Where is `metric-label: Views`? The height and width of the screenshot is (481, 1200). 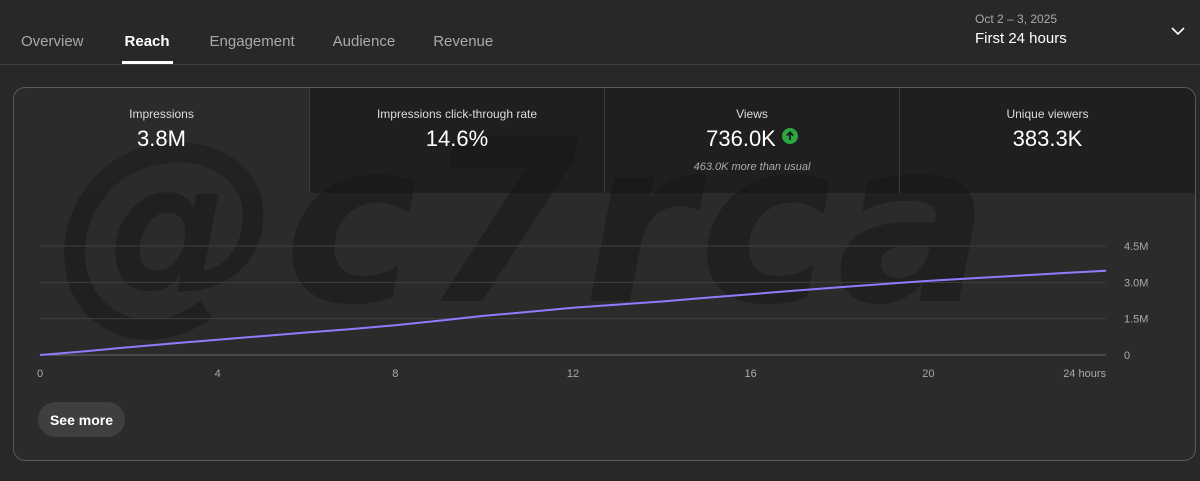 metric-label: Views is located at coordinates (752, 114).